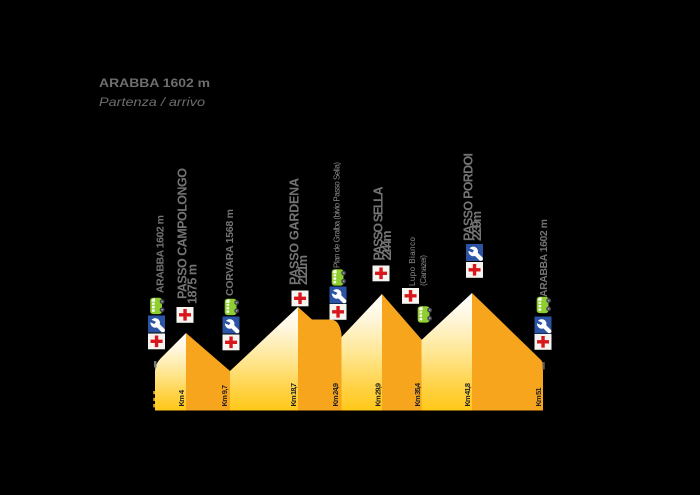 Image resolution: width=700 pixels, height=495 pixels. Describe the element at coordinates (412, 261) in the screenshot. I see `svg-text: Lupo Bianco` at that location.